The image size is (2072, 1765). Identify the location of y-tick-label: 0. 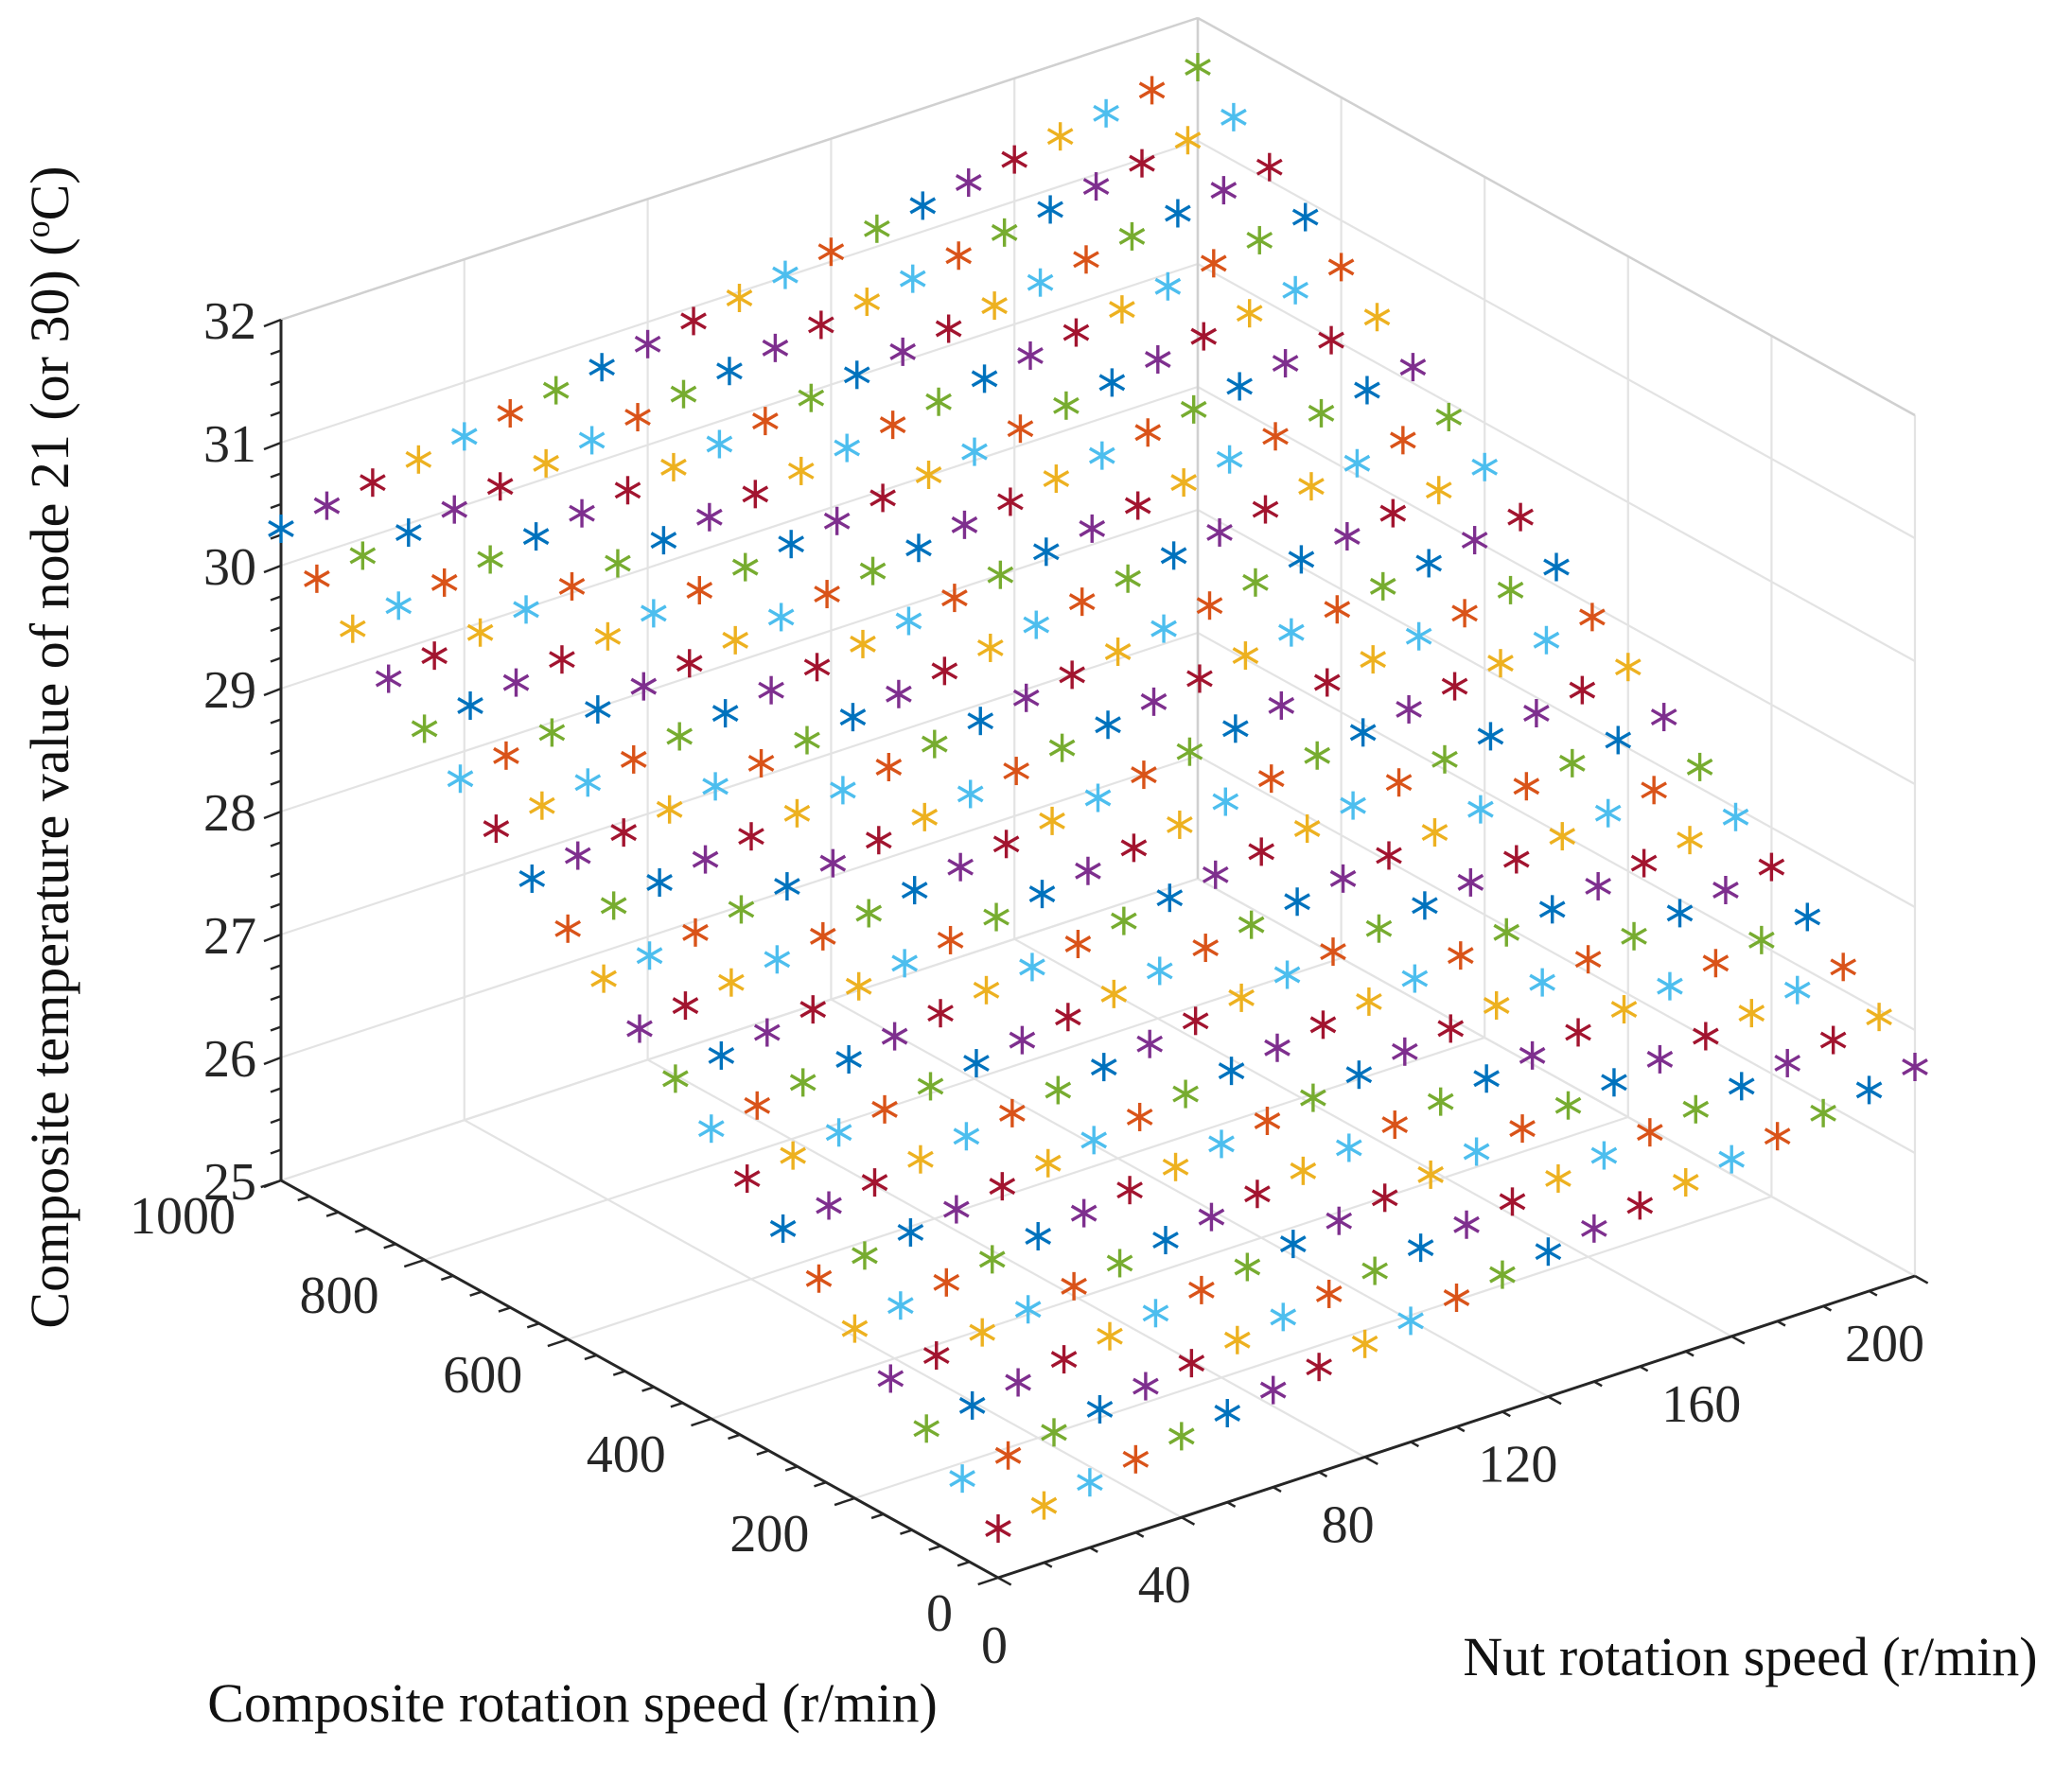
(939, 1613).